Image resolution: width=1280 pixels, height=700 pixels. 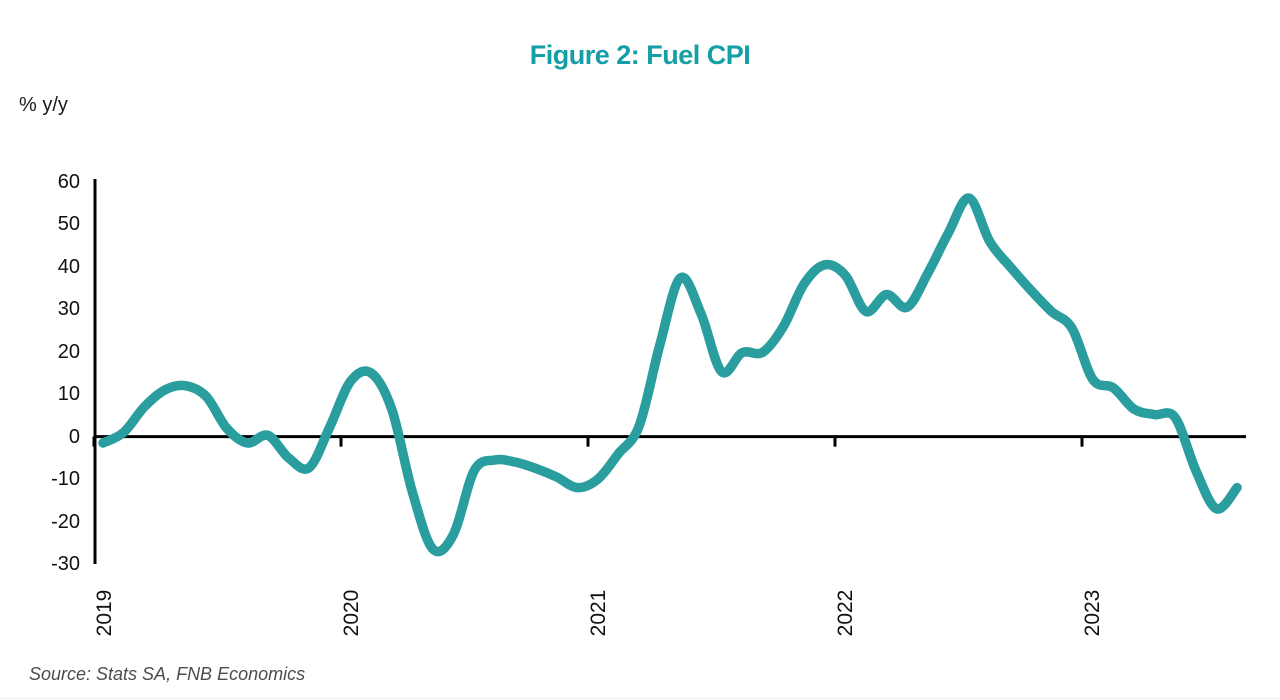 I want to click on x-tick-label: 2021, so click(x=598, y=613).